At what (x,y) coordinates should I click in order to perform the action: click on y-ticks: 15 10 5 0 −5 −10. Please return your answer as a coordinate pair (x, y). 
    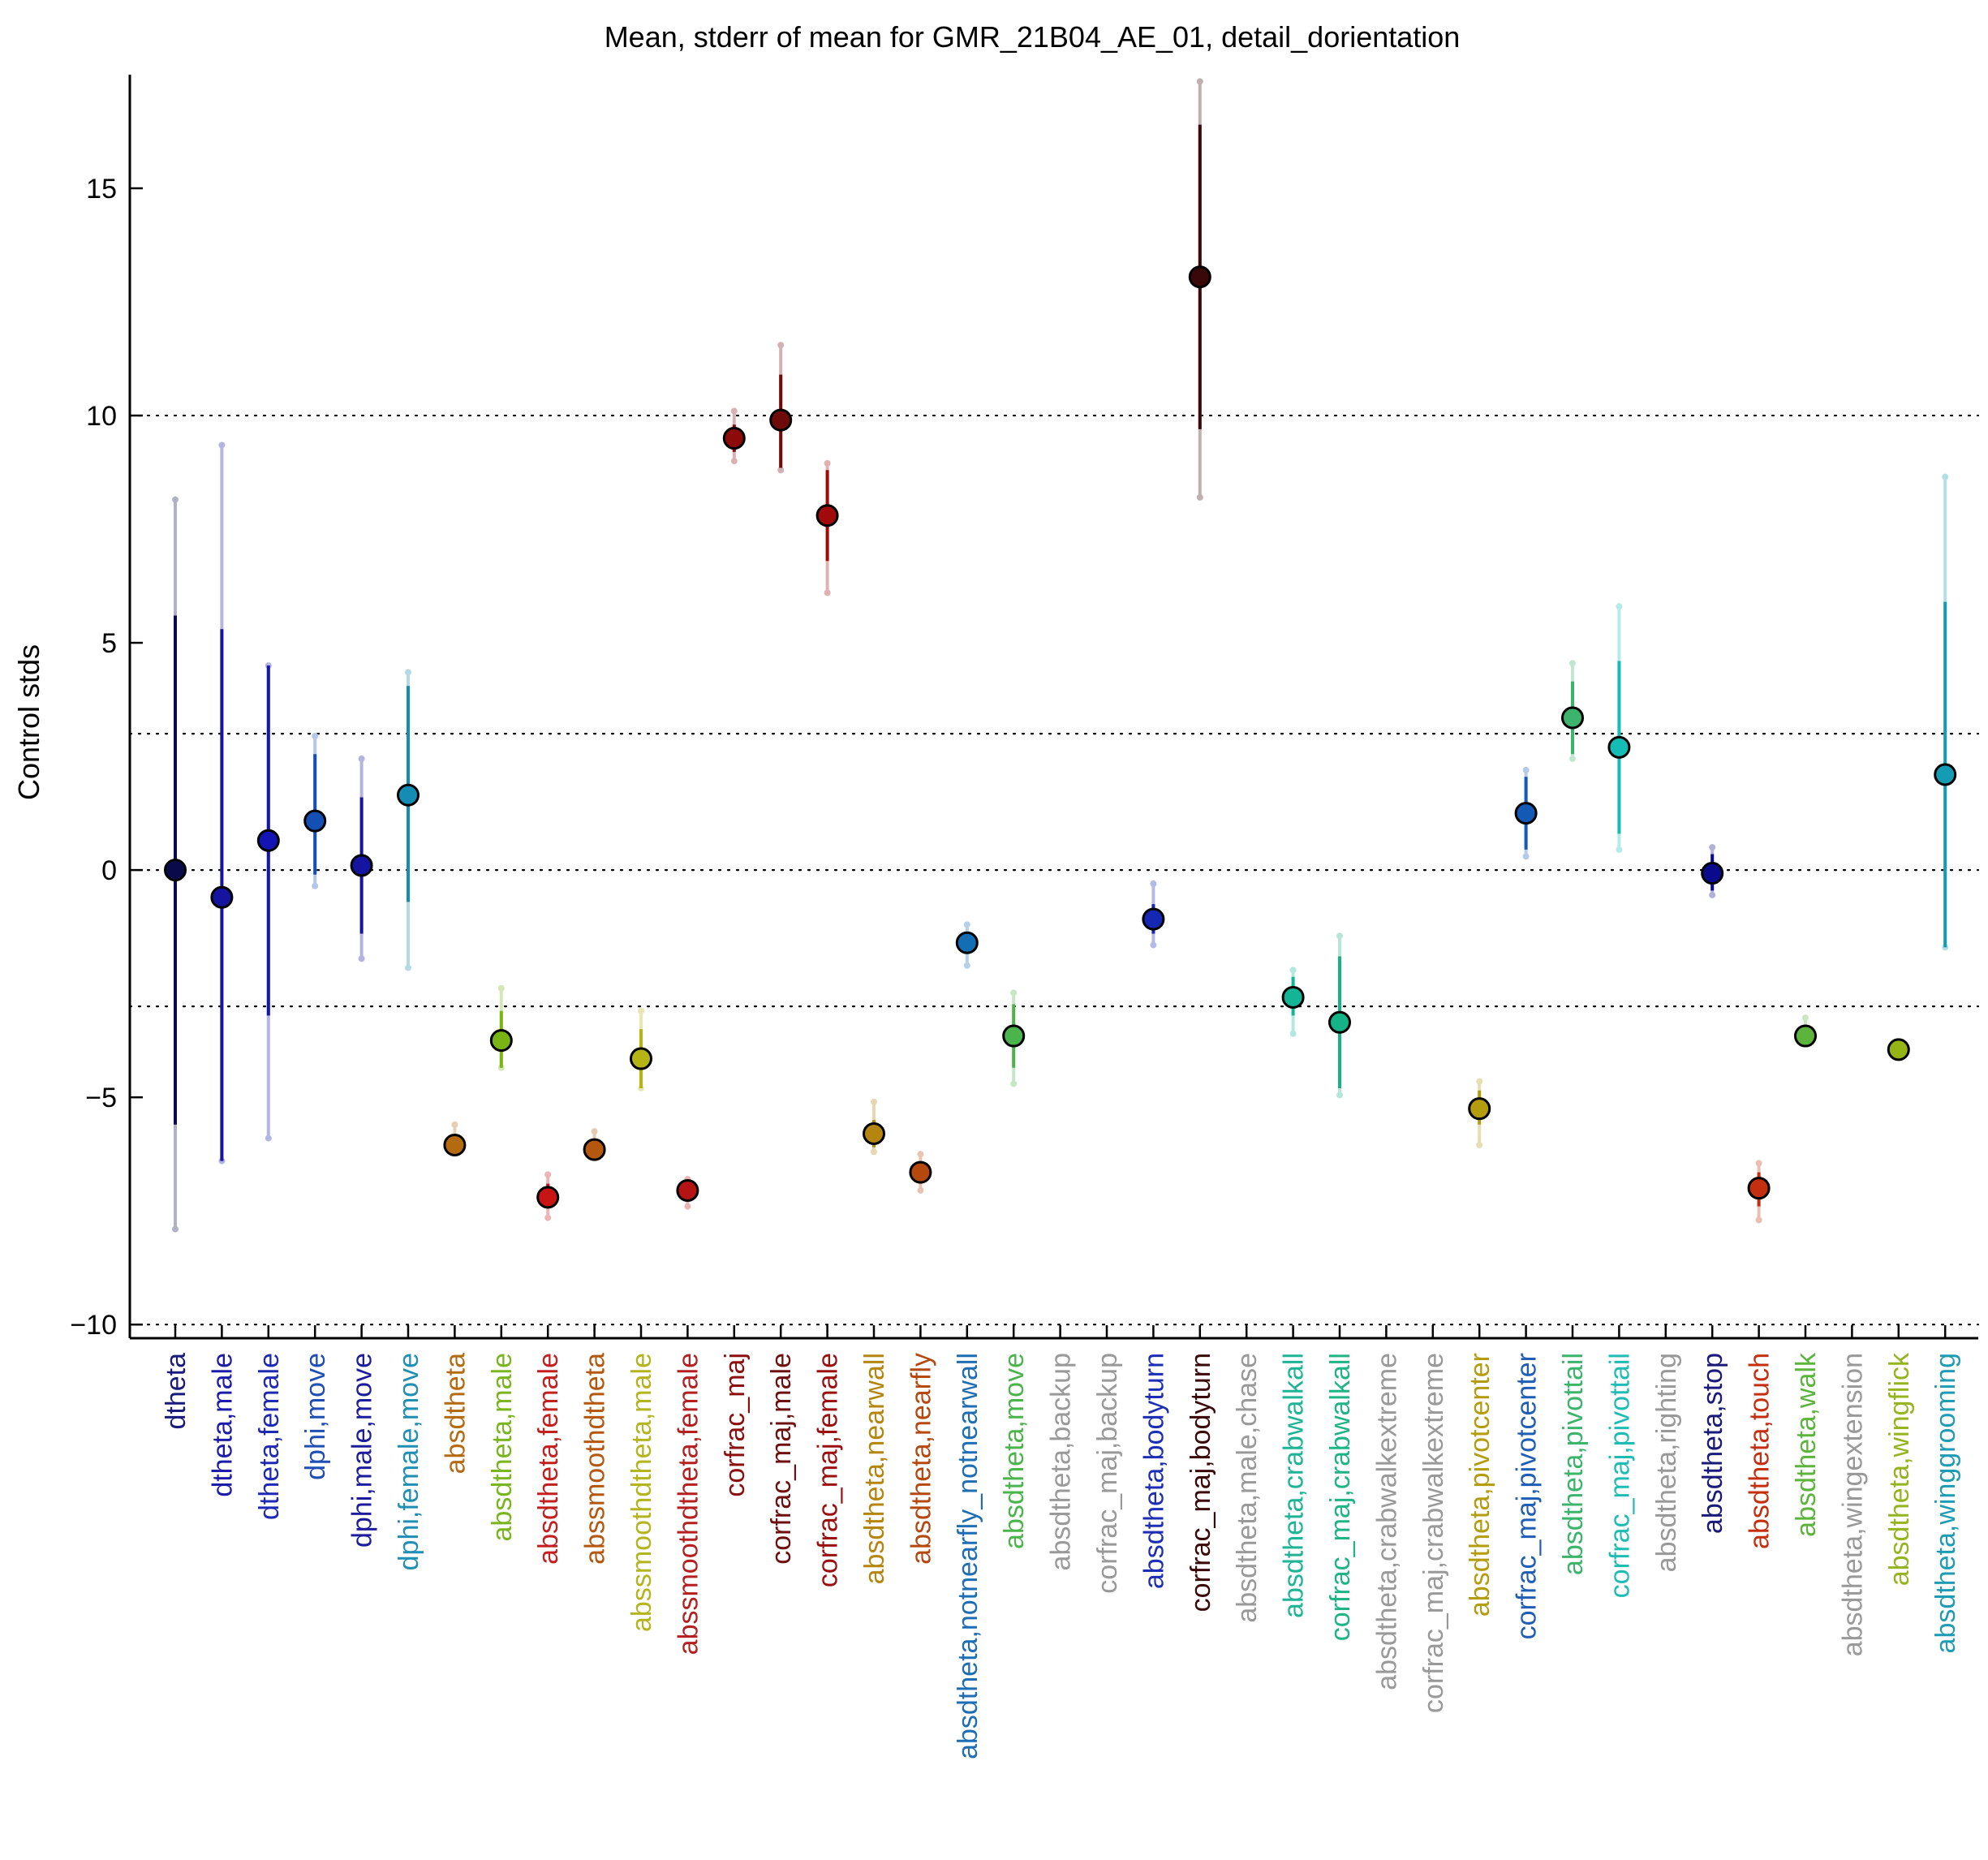
    Looking at the image, I should click on (106, 757).